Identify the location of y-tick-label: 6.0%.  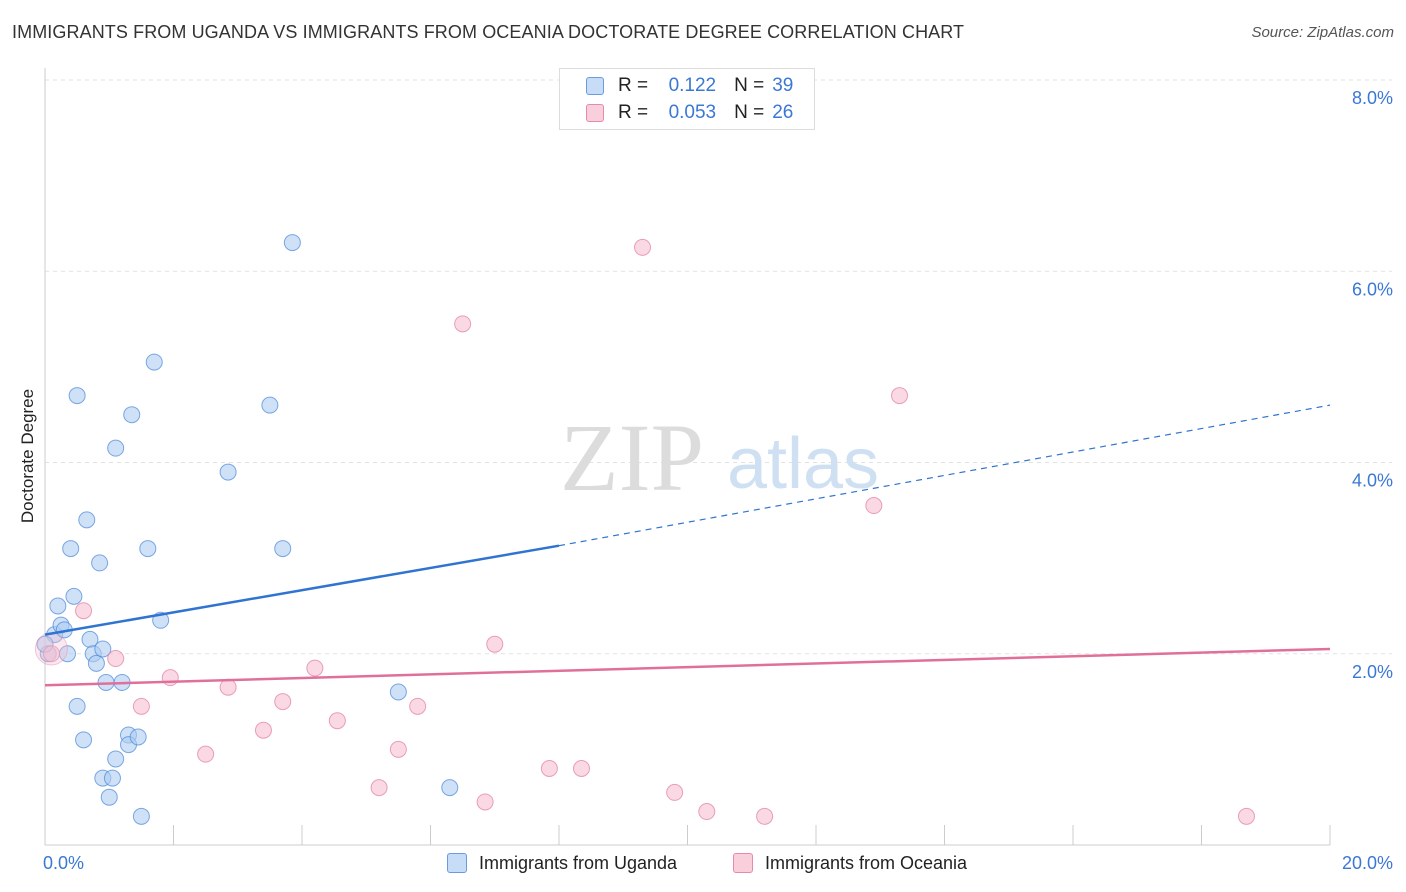
(1372, 289).